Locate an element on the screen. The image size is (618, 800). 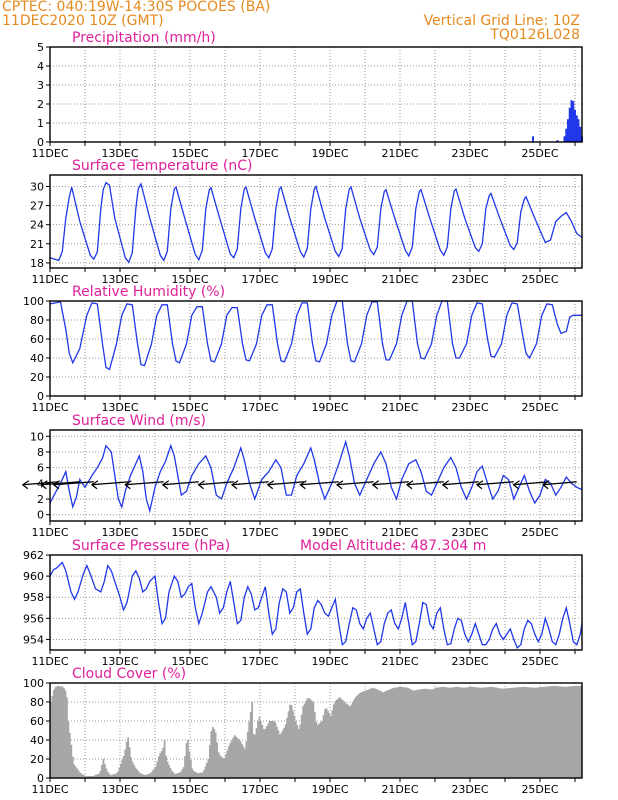
panel-title: Surface Wind (m/s) is located at coordinates (139, 421).